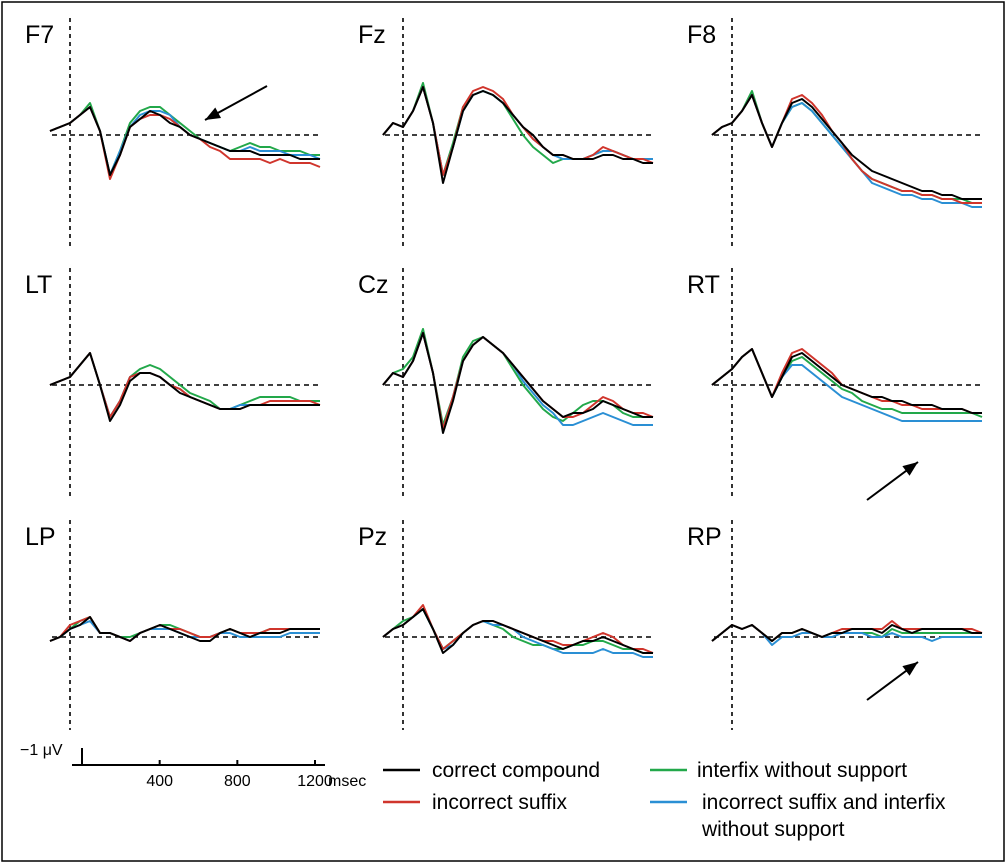 This screenshot has height=863, width=1006. I want to click on electrode-label: Cz, so click(373, 285).